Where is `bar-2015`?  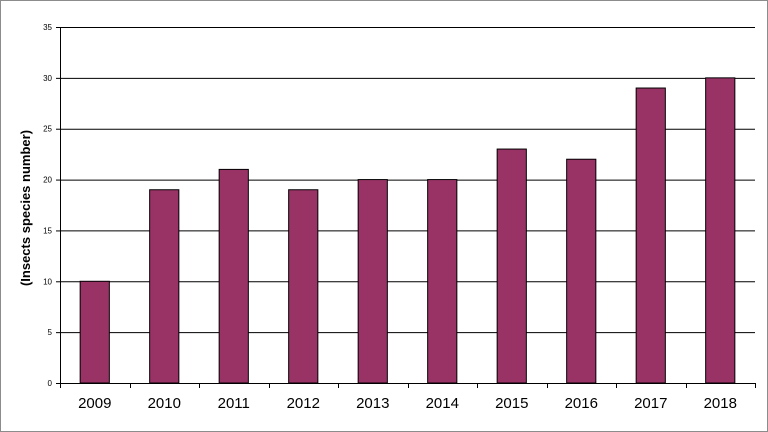 bar-2015 is located at coordinates (511, 266).